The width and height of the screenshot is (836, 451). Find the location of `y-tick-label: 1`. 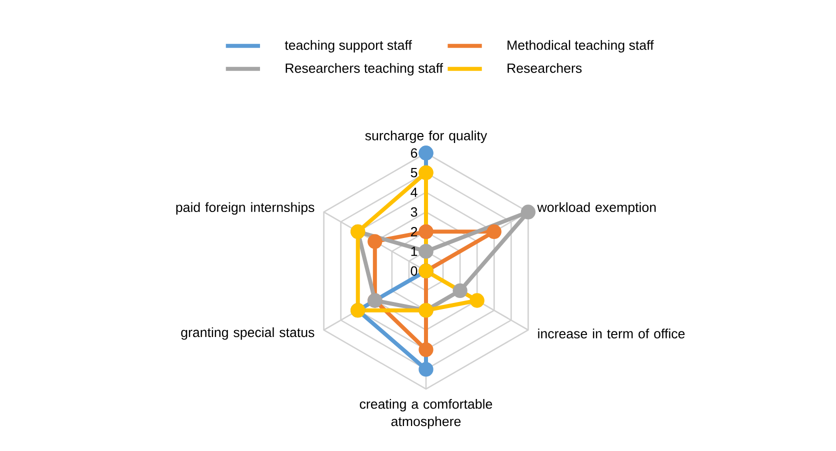

y-tick-label: 1 is located at coordinates (414, 251).